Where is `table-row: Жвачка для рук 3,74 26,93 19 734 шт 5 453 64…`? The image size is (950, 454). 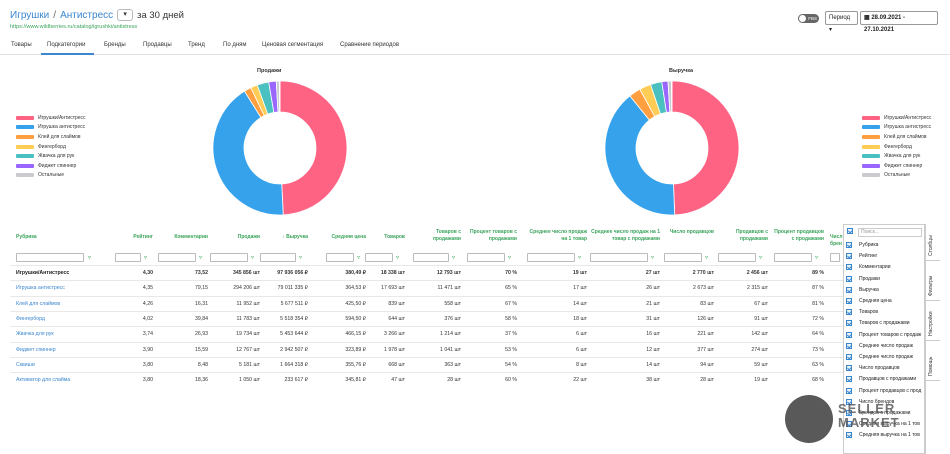 table-row: Жвачка для рук 3,74 26,93 19 734 шт 5 453 64… is located at coordinates (426, 333).